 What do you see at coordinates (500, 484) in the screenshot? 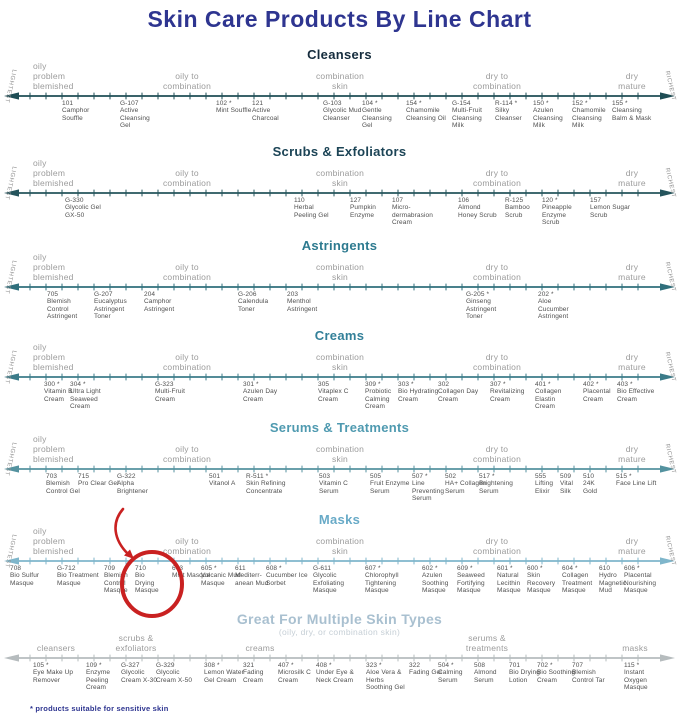
I see `product-517: 517 * Brightening Serum` at bounding box center [500, 484].